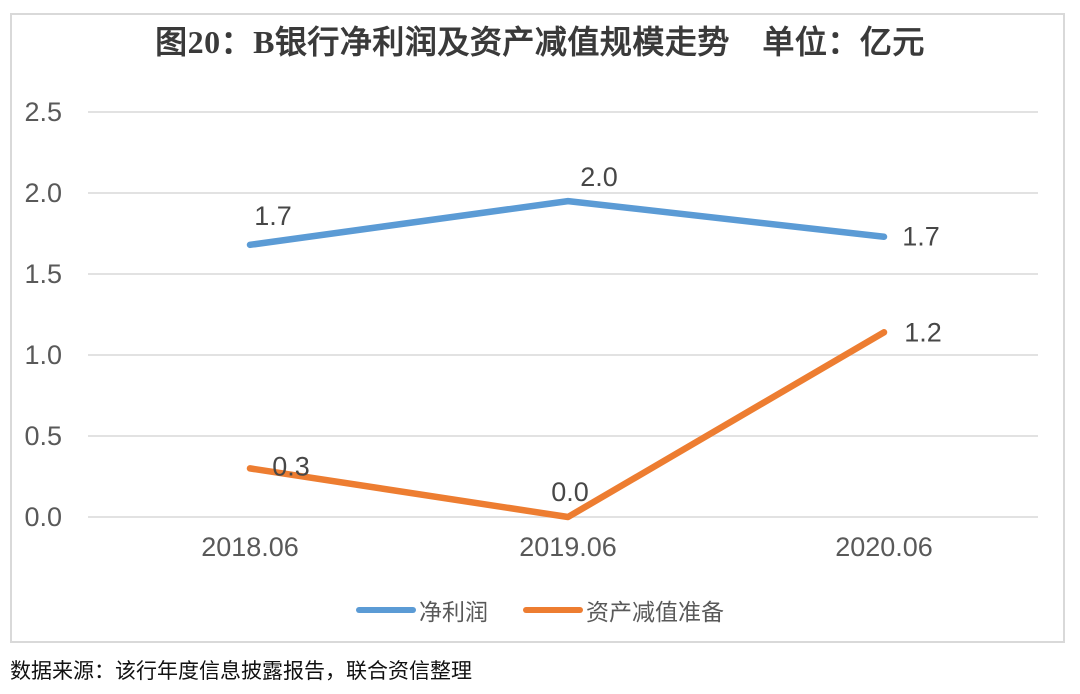 The image size is (1080, 694). Describe the element at coordinates (241, 671) in the screenshot. I see `source-note: 数据来源：该行年度信息披露报告，联合资信整理` at that location.